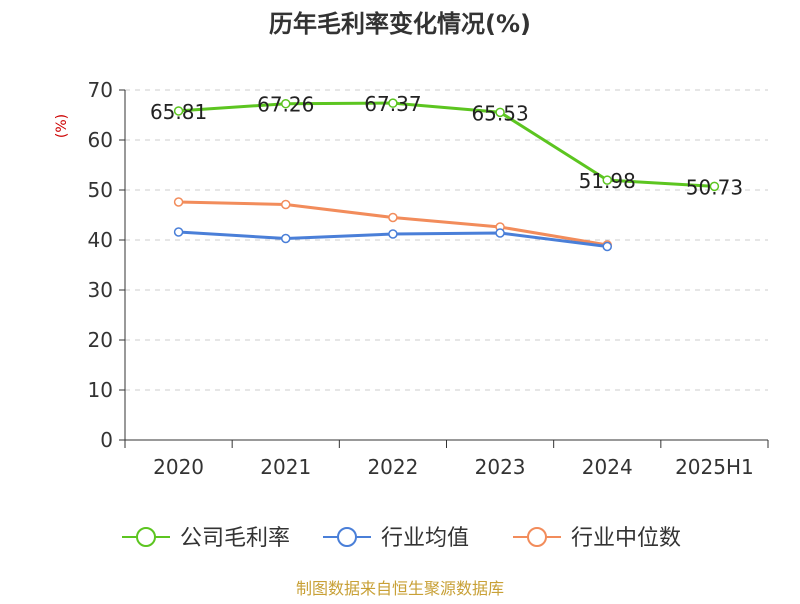  What do you see at coordinates (100, 340) in the screenshot?
I see `y-tick-label: 20` at bounding box center [100, 340].